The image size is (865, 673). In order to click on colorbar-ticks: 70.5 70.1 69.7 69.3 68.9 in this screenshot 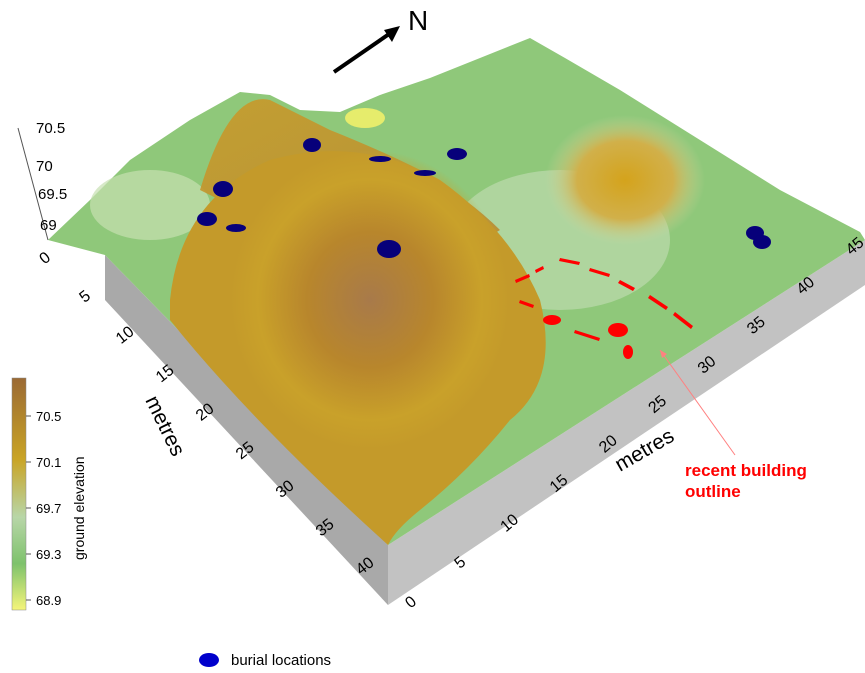, I will do `click(43, 508)`.